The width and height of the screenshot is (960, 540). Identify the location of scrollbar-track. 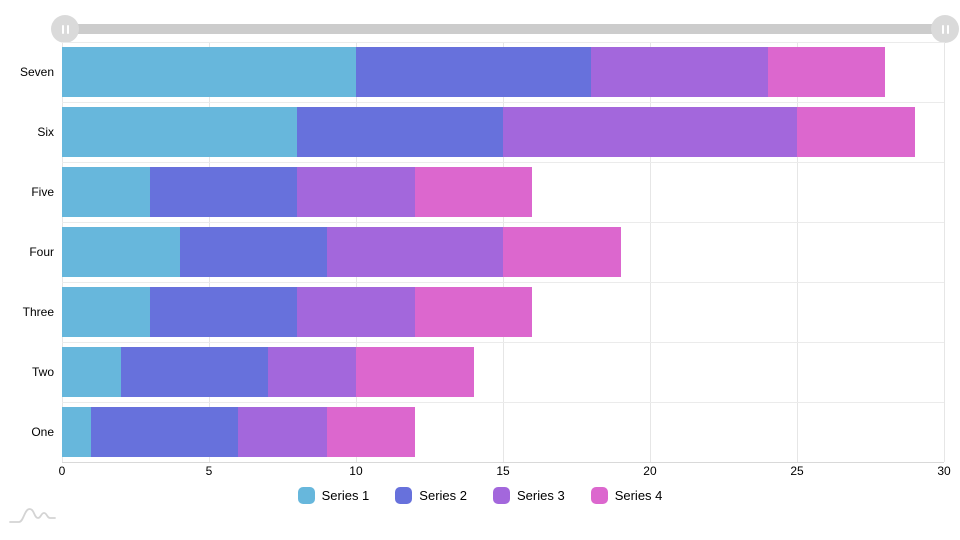
(505, 29).